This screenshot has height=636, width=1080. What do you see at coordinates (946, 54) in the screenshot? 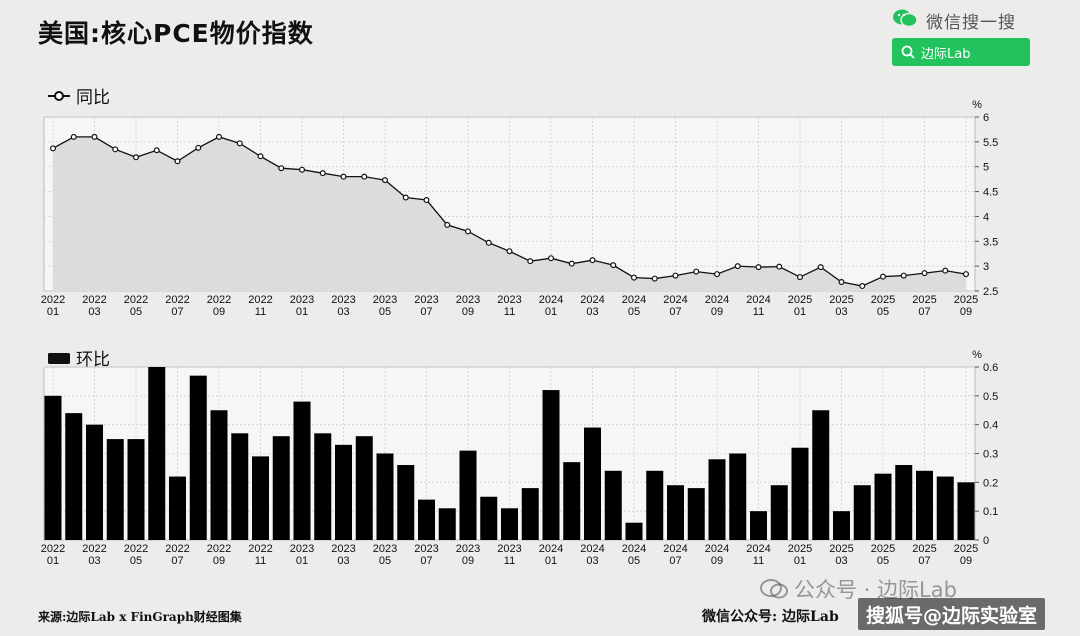
I see `wechat-search-query: 边际Lab` at bounding box center [946, 54].